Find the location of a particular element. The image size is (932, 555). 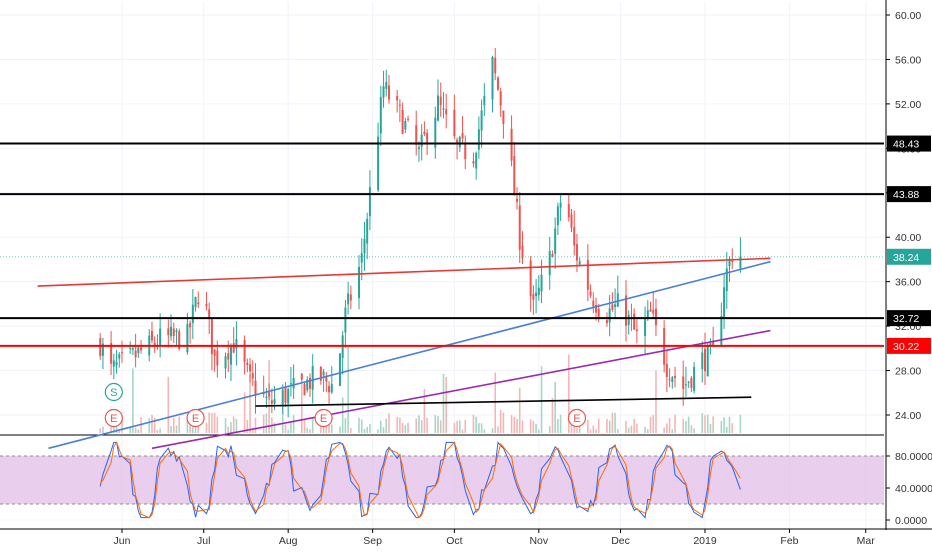

price-label-bg is located at coordinates (909, 256).